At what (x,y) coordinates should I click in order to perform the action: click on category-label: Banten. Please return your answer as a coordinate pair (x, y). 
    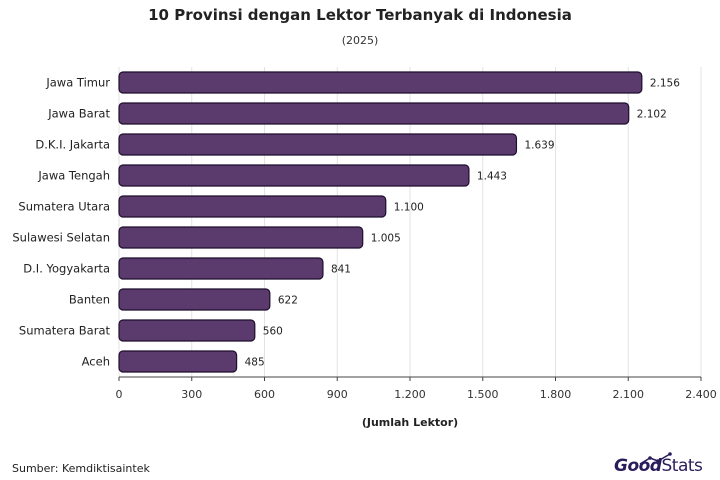
    Looking at the image, I should click on (89, 300).